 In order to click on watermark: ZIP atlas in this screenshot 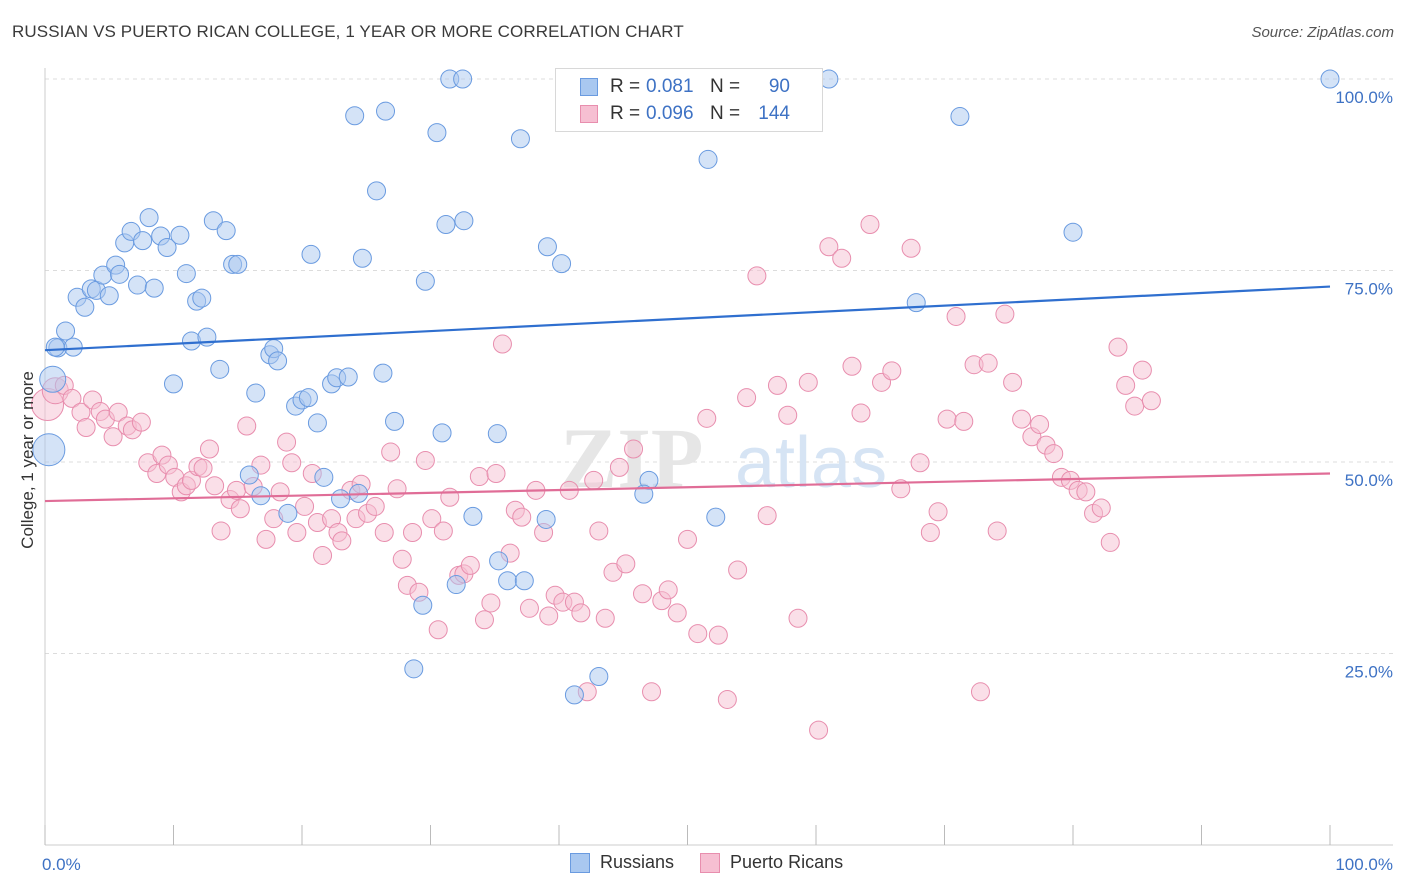, I will do `click(723, 458)`.